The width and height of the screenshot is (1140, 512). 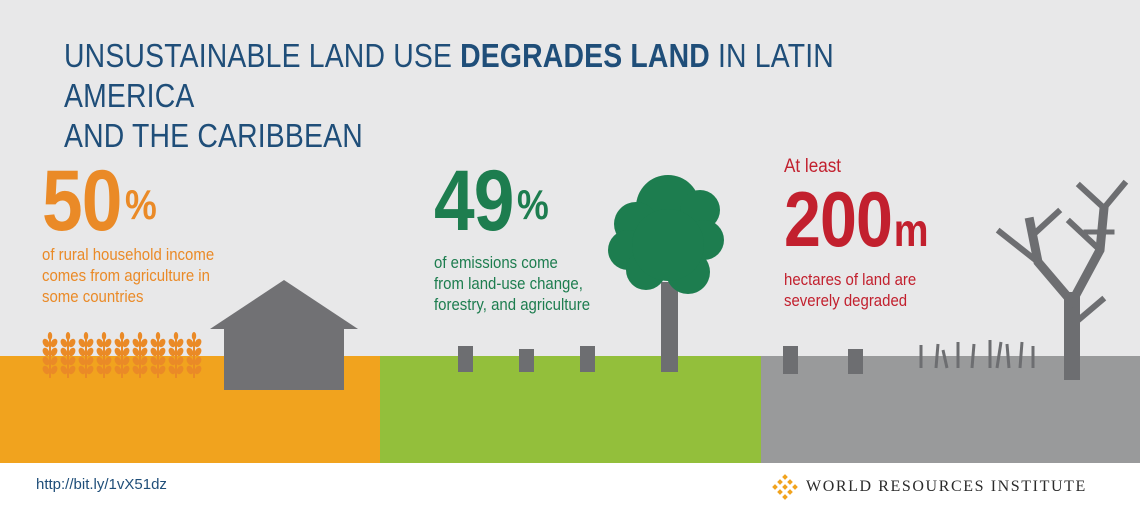 What do you see at coordinates (126, 275) in the screenshot?
I see `caption-line: comes from agriculture in` at bounding box center [126, 275].